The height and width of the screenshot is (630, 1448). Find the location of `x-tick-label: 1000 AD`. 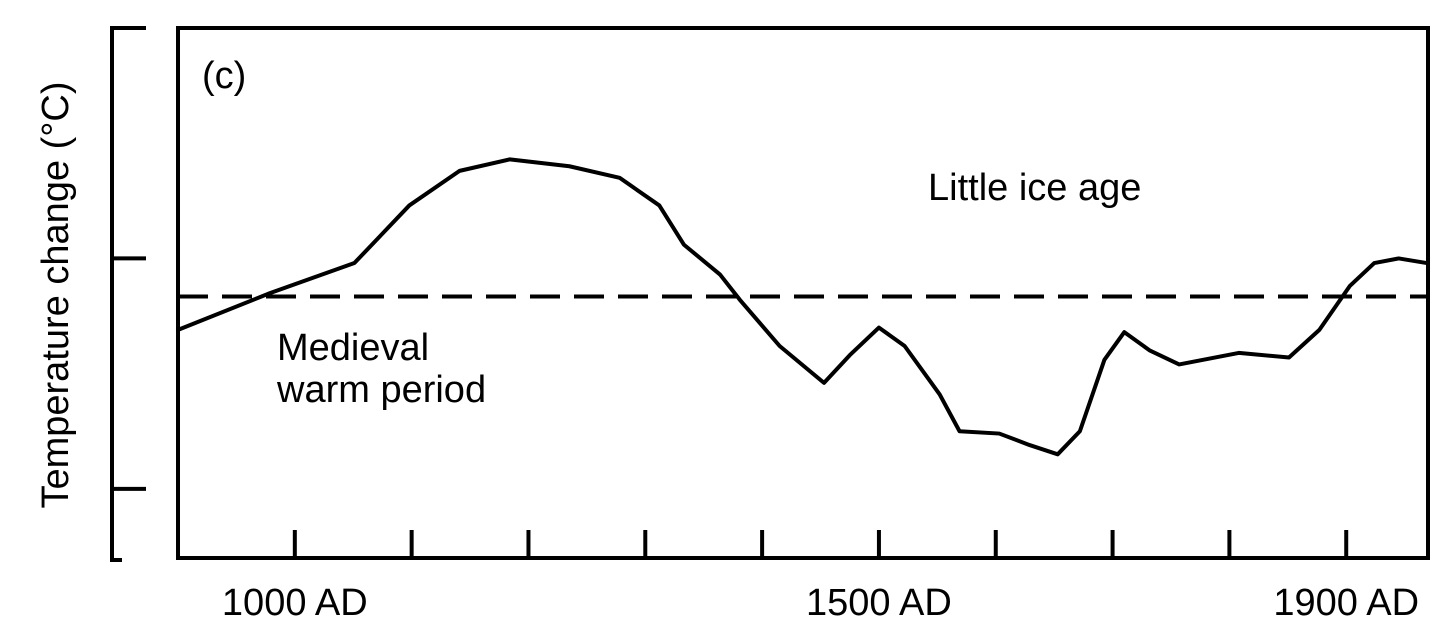

x-tick-label: 1000 AD is located at coordinates (295, 603).